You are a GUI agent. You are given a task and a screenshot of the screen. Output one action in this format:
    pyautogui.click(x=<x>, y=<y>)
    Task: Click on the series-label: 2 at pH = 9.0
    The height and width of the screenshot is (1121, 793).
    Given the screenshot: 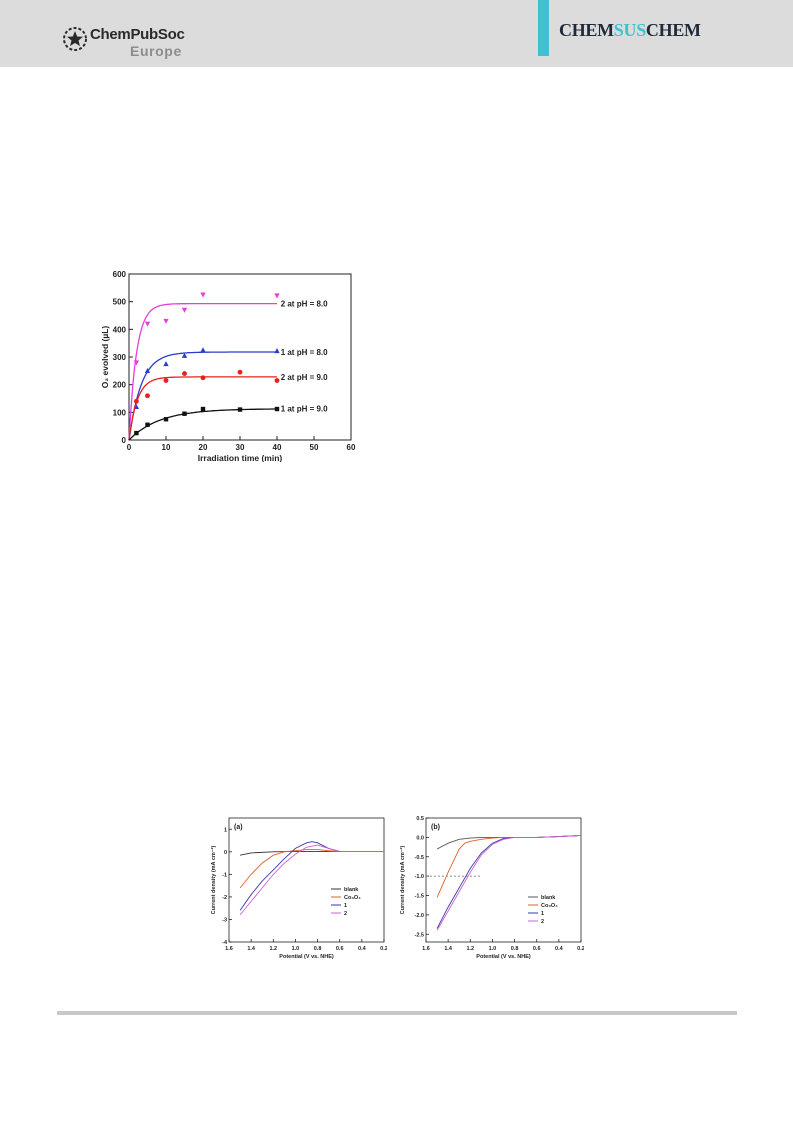 What is the action you would take?
    pyautogui.click(x=304, y=377)
    